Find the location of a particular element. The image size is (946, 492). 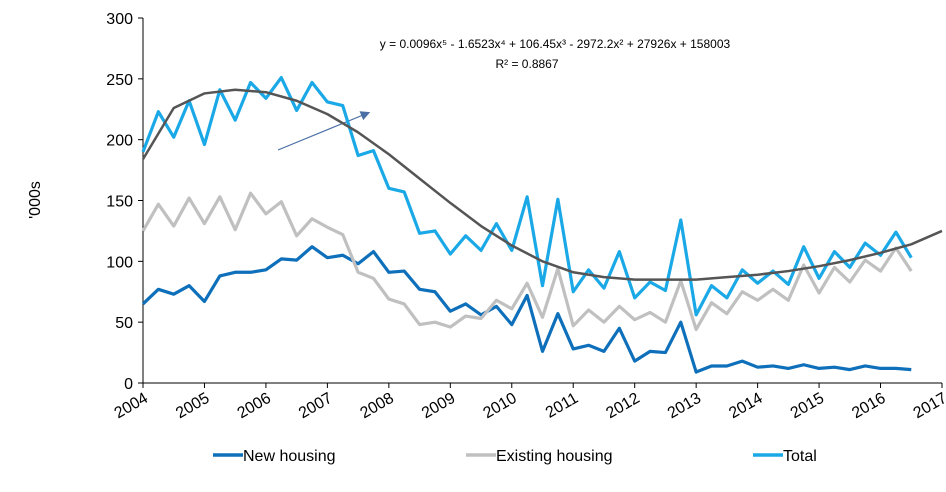

x-tick-label: 2004 is located at coordinates (131, 406).